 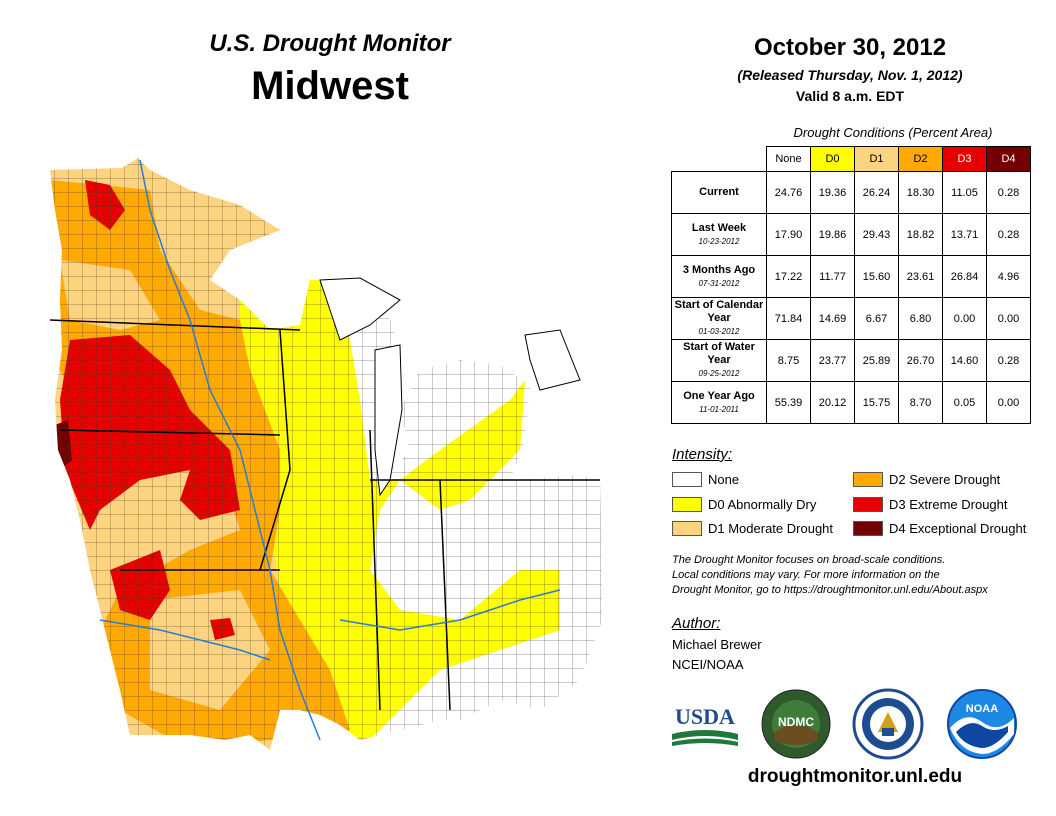 I want to click on row-label: Current, so click(x=719, y=192).